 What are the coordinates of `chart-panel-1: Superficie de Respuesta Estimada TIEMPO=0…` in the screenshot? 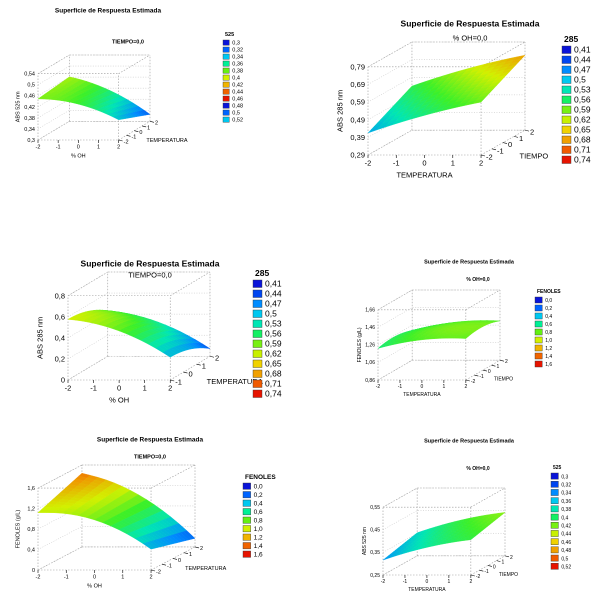 It's located at (129, 84).